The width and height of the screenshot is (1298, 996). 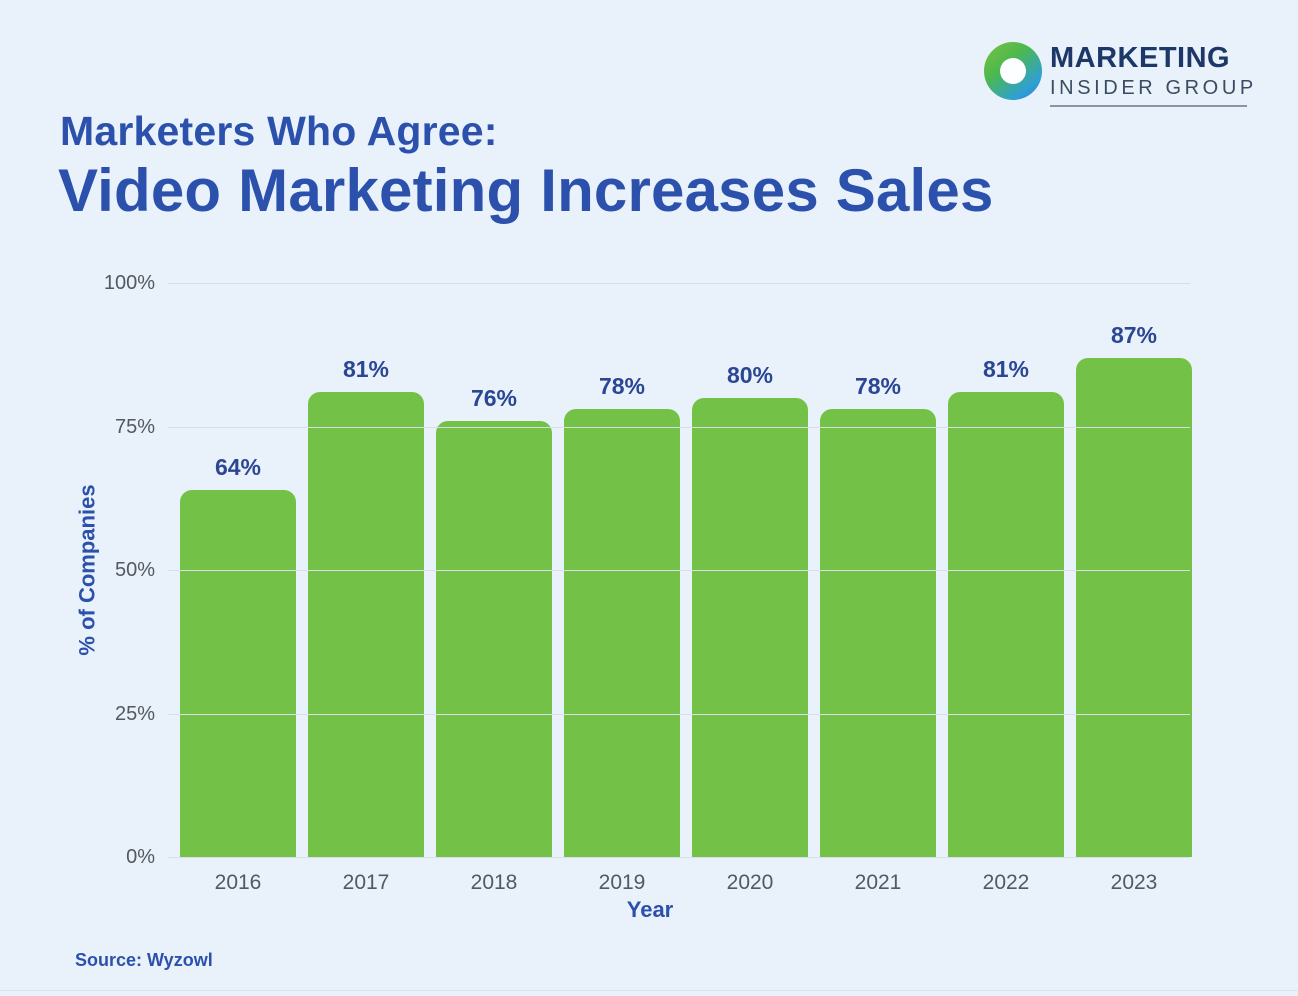 What do you see at coordinates (134, 570) in the screenshot?
I see `y-tick-label-50: 50%` at bounding box center [134, 570].